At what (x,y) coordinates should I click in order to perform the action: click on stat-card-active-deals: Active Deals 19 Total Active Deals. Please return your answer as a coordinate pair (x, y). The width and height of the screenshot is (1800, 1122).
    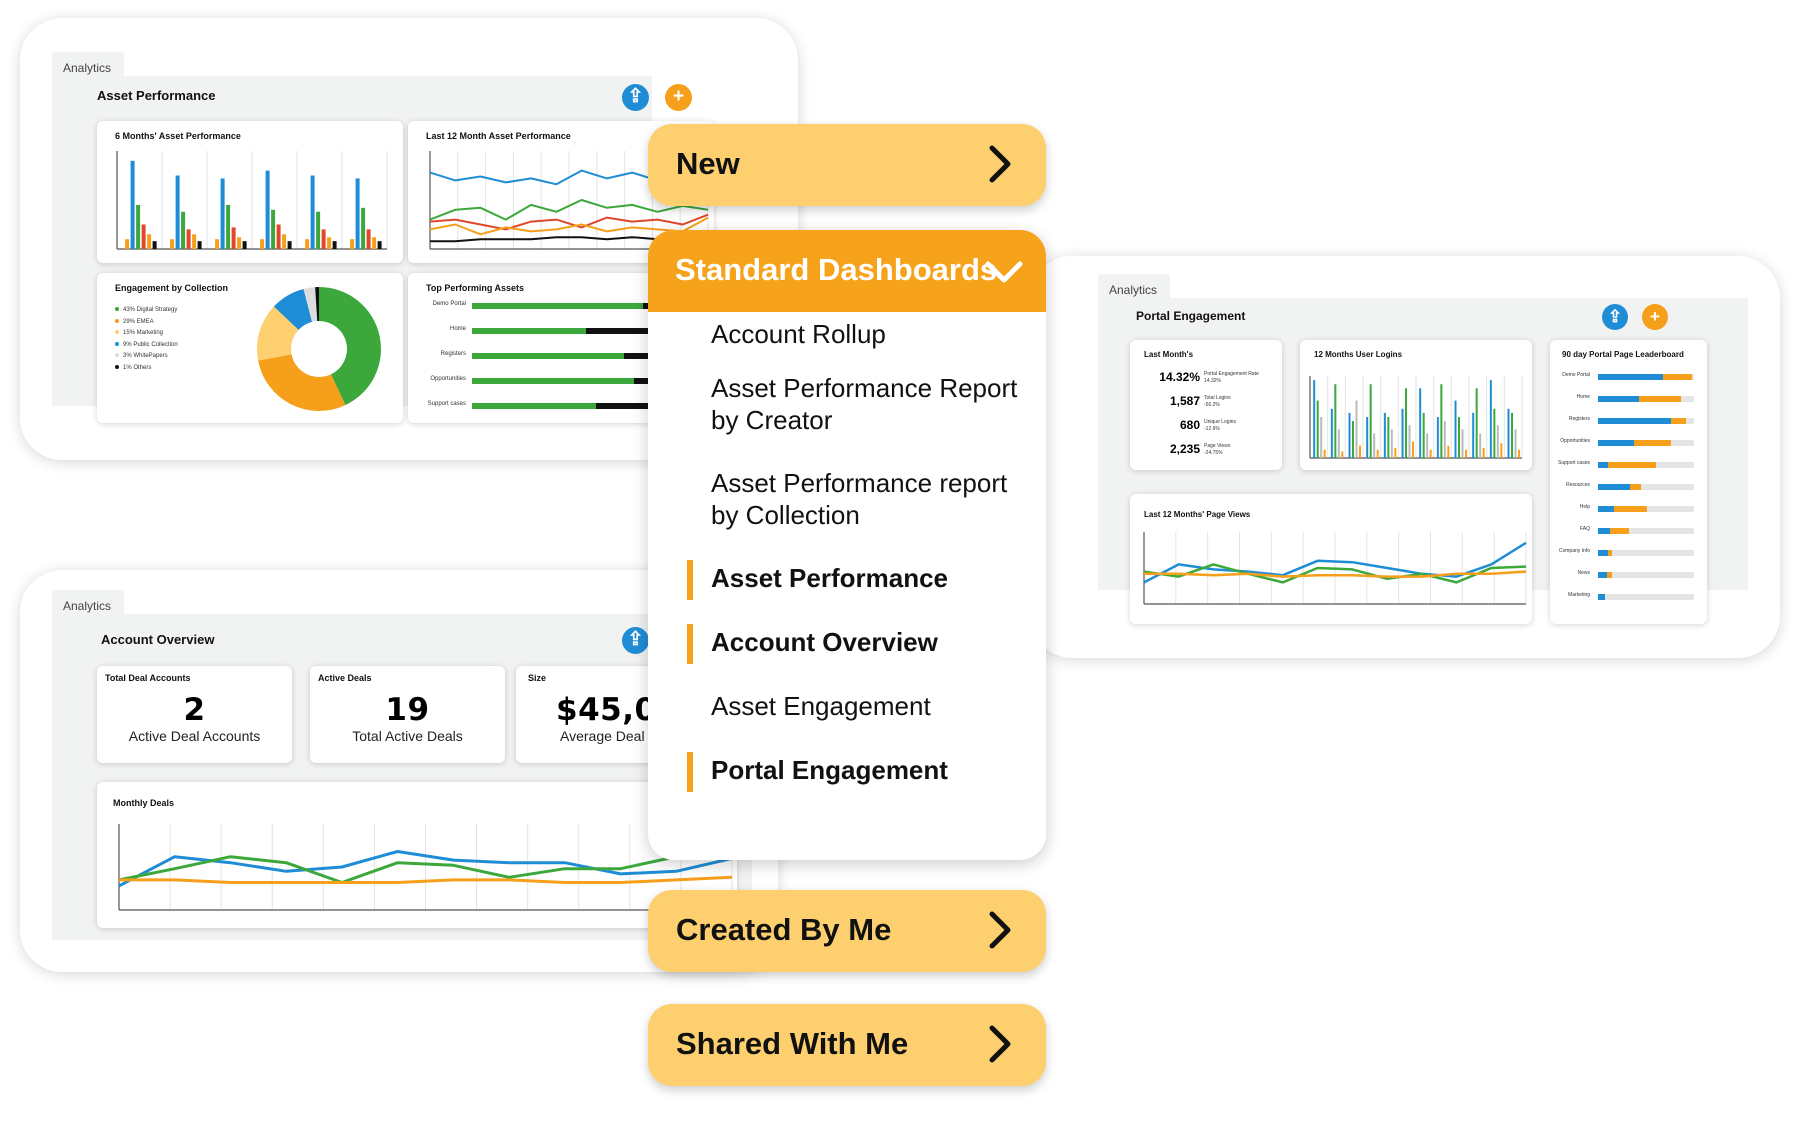
    Looking at the image, I should click on (407, 714).